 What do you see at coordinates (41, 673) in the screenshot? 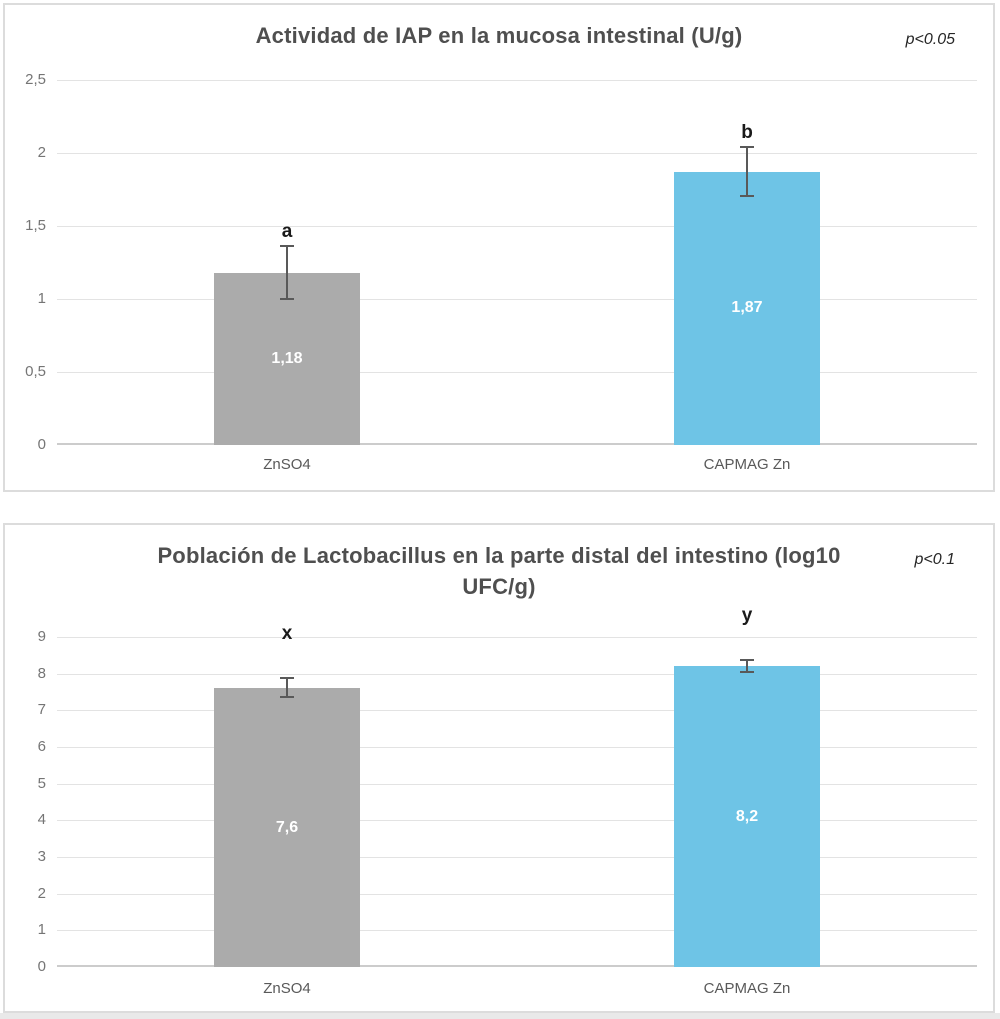
I see `y-axis-tick-label: 8` at bounding box center [41, 673].